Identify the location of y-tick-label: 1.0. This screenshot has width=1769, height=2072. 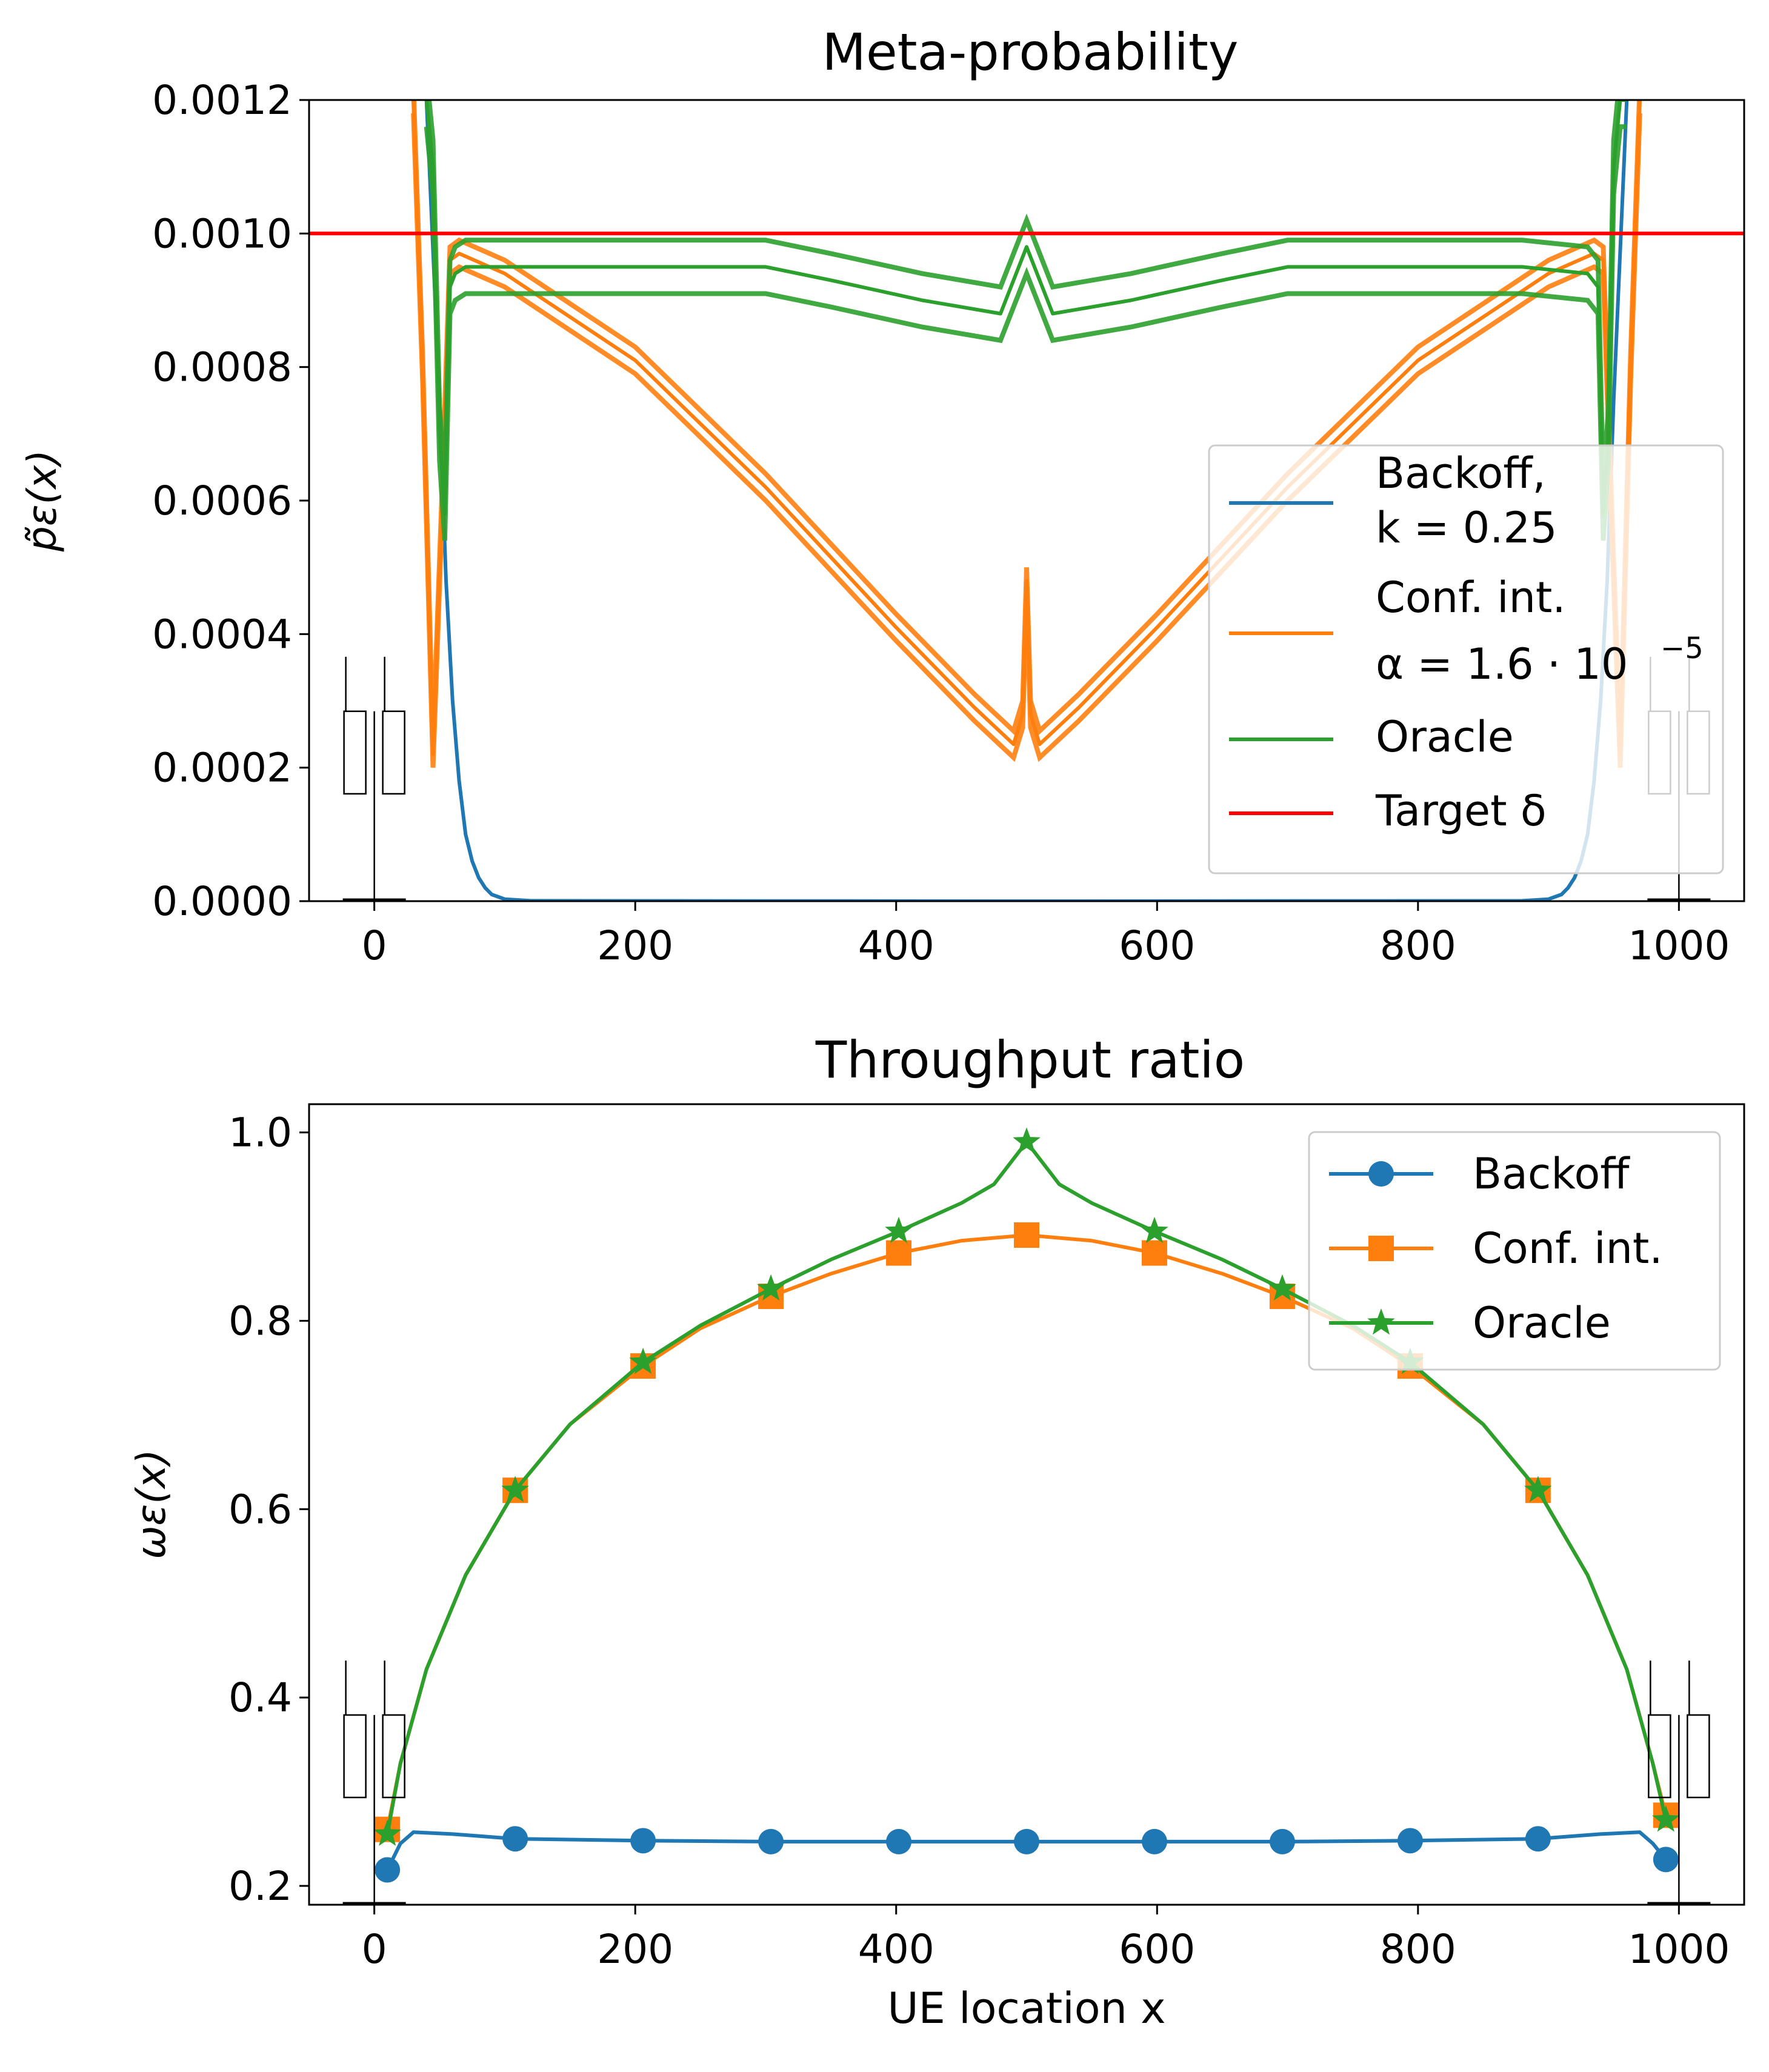
(260, 1133).